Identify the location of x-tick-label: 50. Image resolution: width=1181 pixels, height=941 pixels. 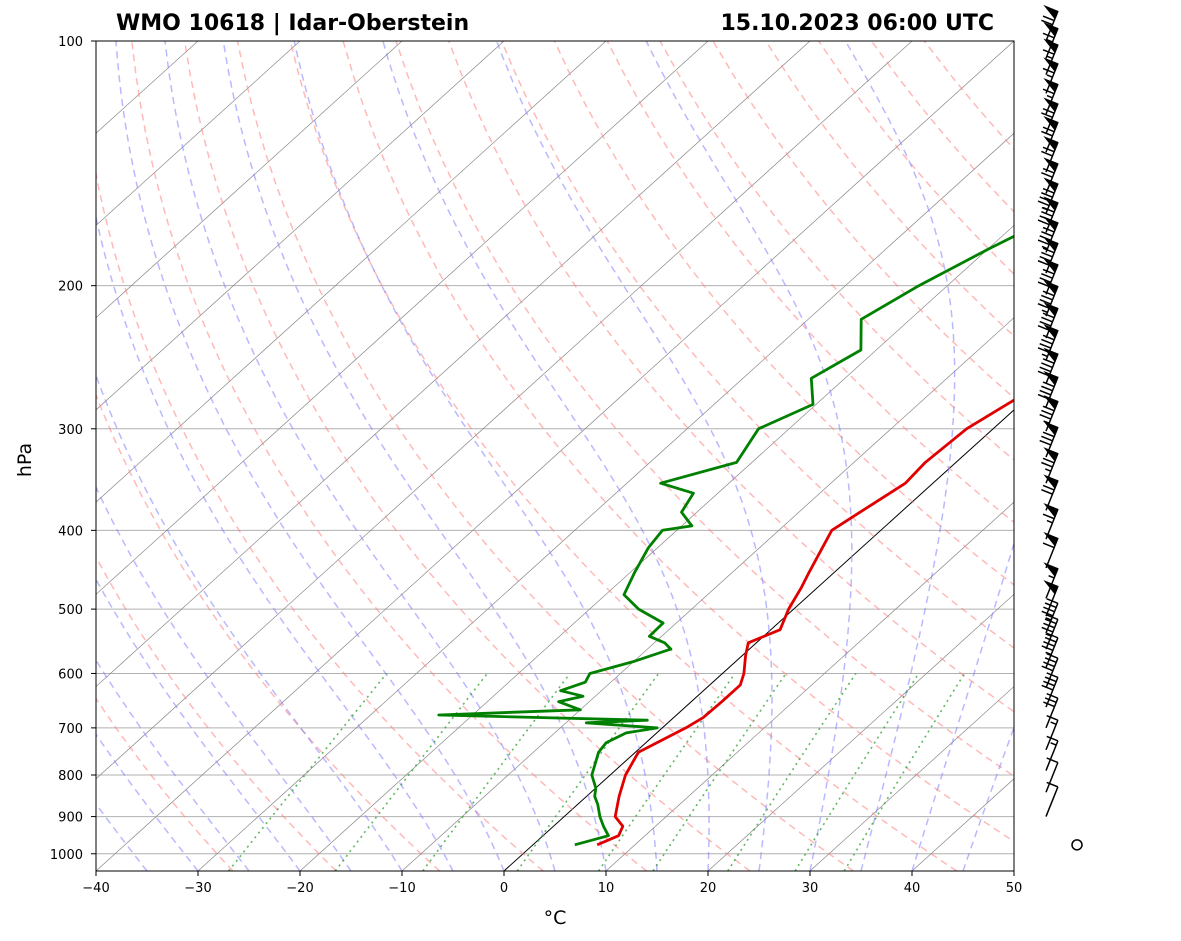
(1014, 888).